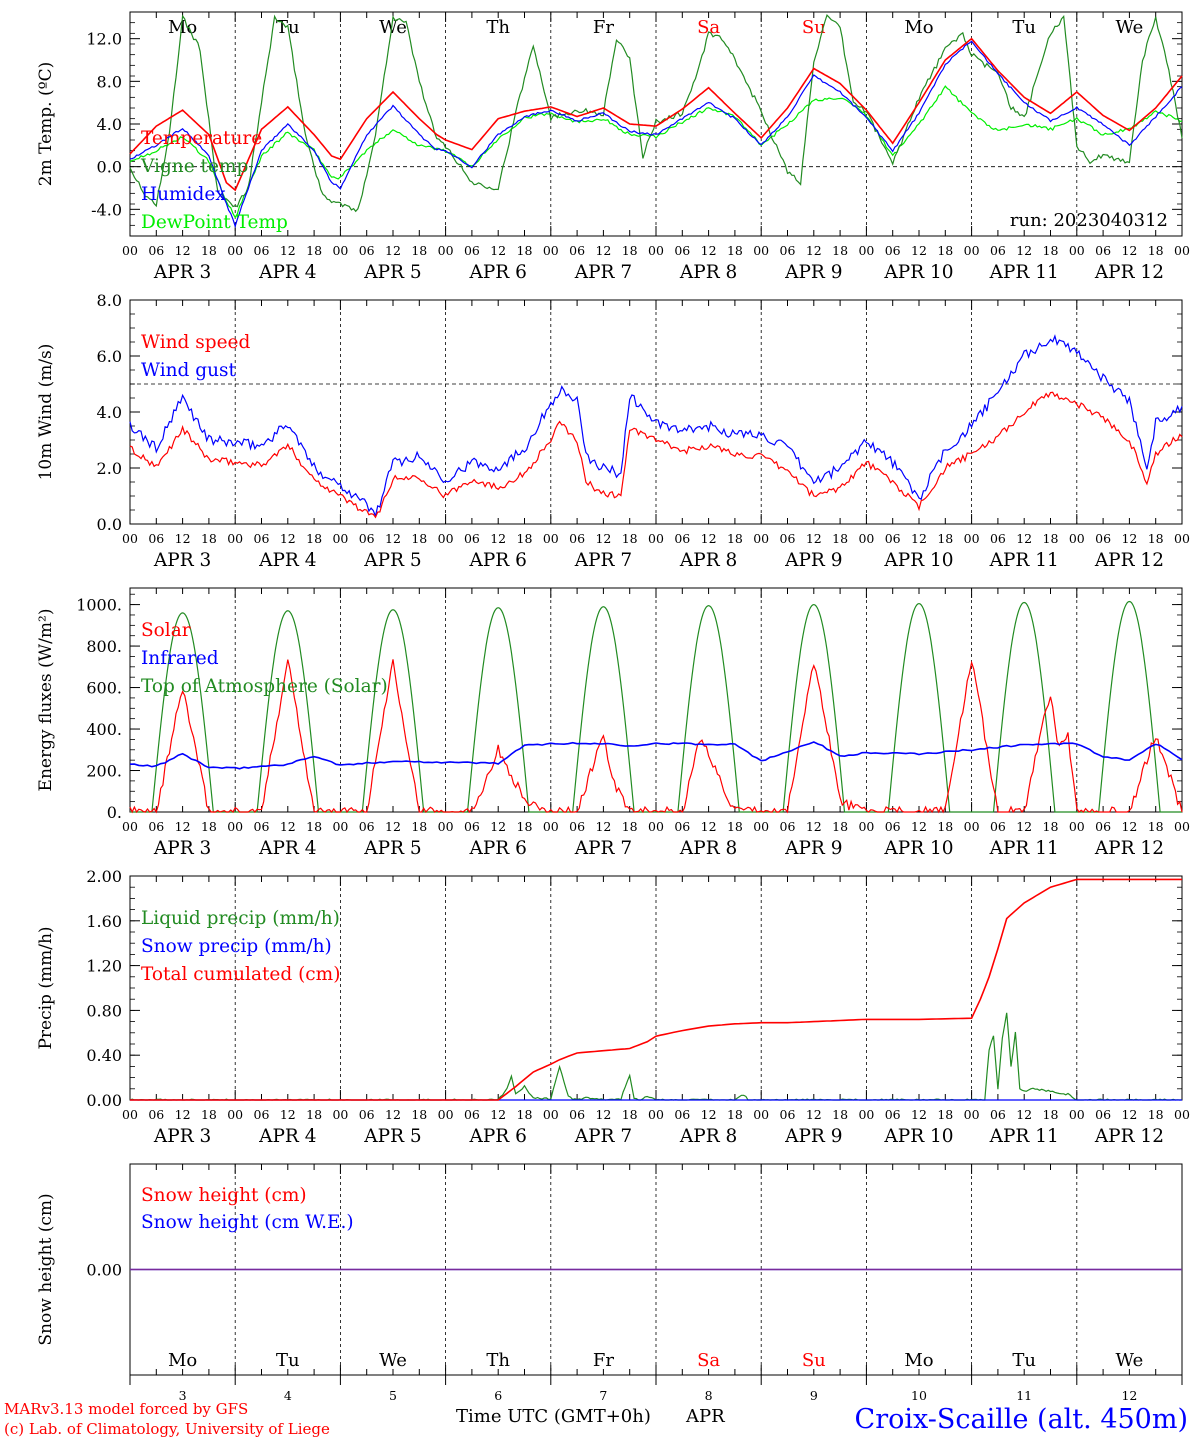 This screenshot has height=1440, width=1194. I want to click on date-label: APR 4, so click(287, 848).